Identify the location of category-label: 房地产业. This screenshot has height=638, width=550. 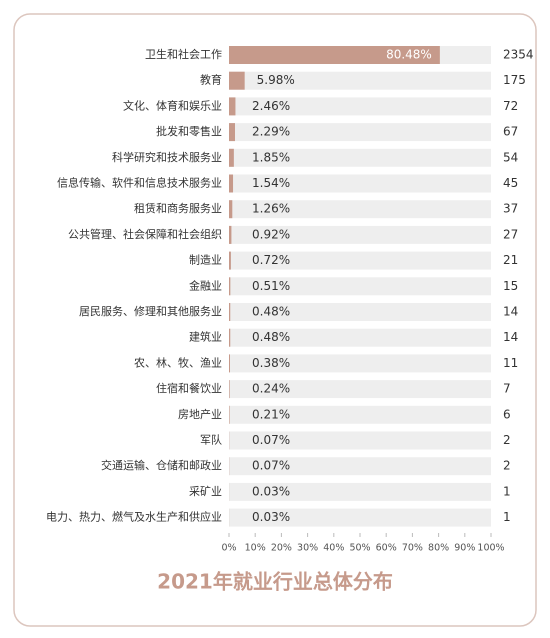
(200, 414).